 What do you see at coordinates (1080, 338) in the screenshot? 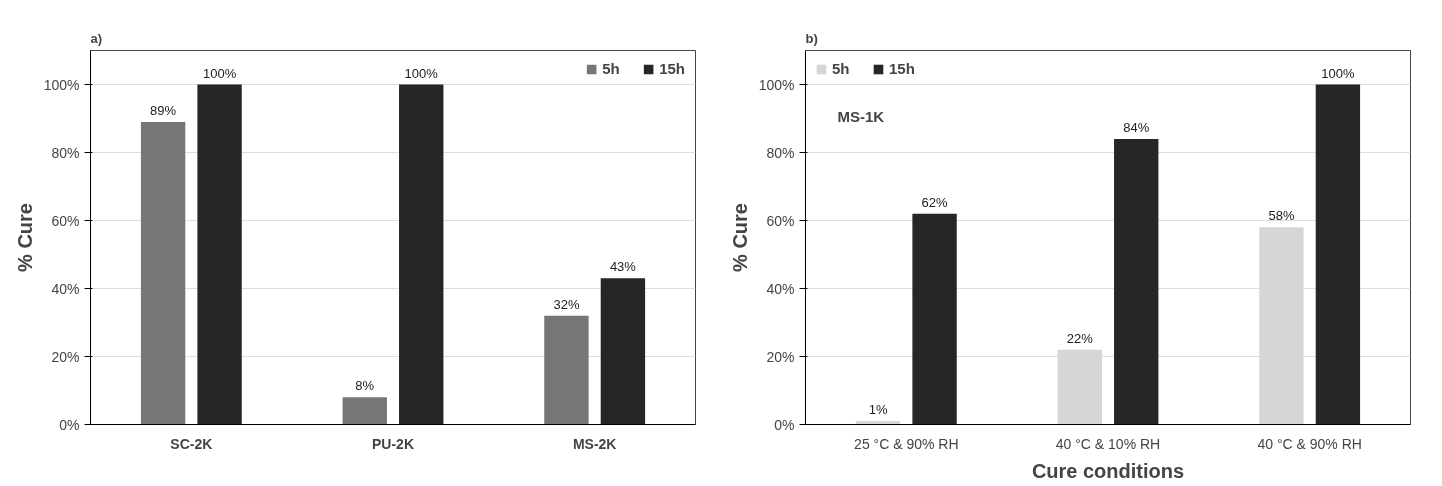
I see `data-label: 22%` at bounding box center [1080, 338].